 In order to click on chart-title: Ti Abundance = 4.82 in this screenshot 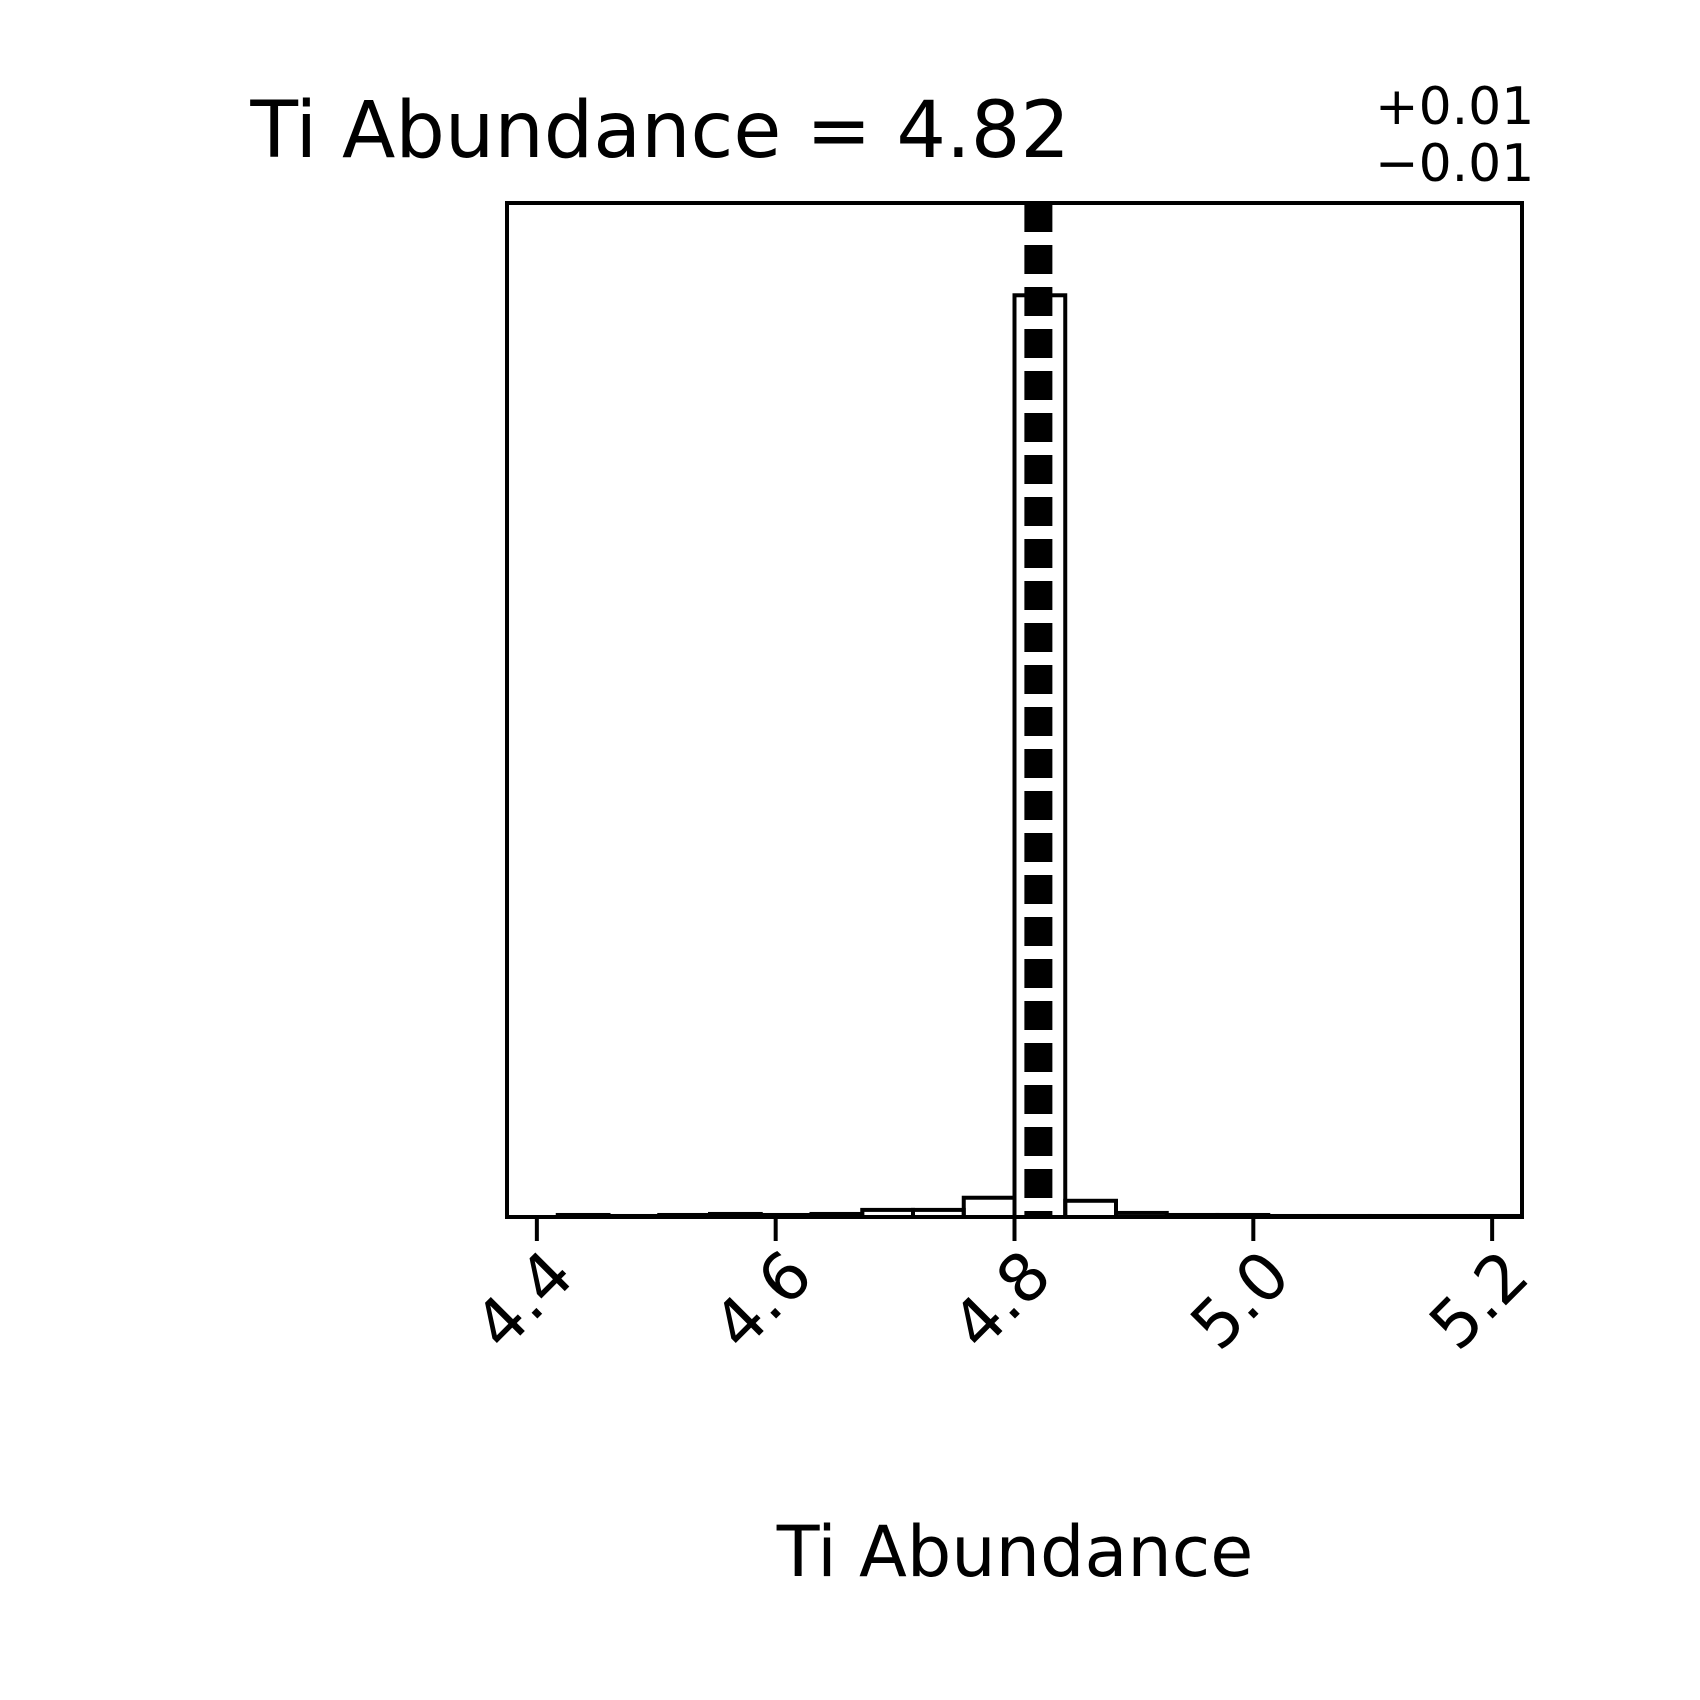, I will do `click(659, 131)`.